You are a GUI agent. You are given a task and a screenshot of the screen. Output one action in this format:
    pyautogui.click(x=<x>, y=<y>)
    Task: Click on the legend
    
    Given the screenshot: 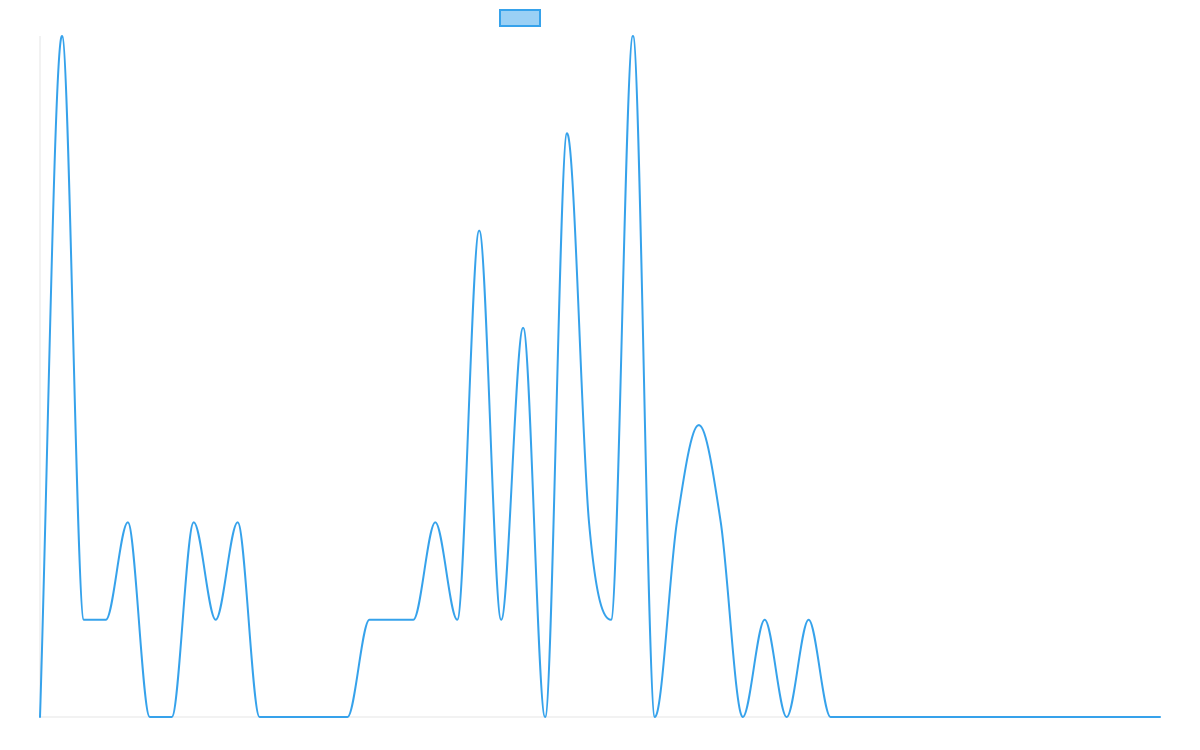 What is the action you would take?
    pyautogui.click(x=520, y=18)
    